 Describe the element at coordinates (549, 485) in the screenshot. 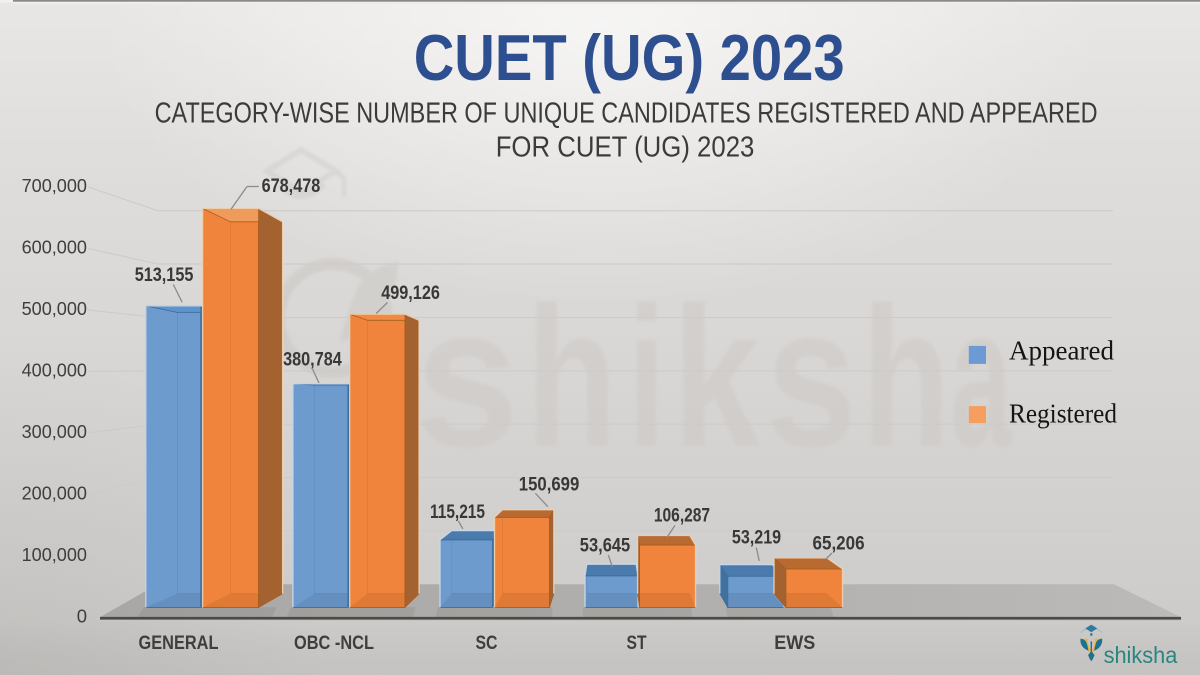

I see `svg-text: 150,699` at that location.